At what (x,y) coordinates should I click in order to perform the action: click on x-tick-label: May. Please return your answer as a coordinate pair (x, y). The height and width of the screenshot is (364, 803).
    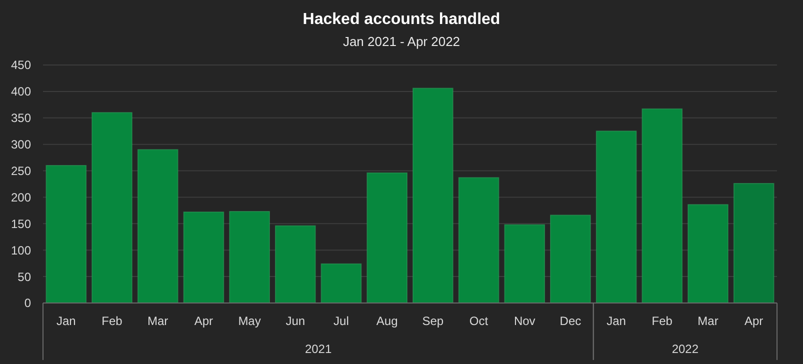
    Looking at the image, I should click on (249, 321).